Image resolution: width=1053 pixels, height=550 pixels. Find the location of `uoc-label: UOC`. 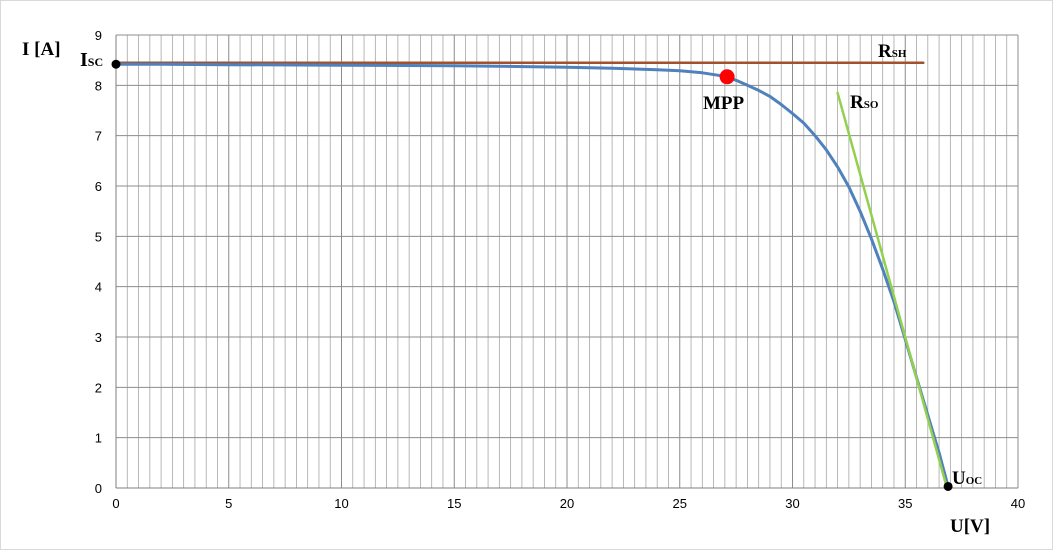

uoc-label: UOC is located at coordinates (967, 478).